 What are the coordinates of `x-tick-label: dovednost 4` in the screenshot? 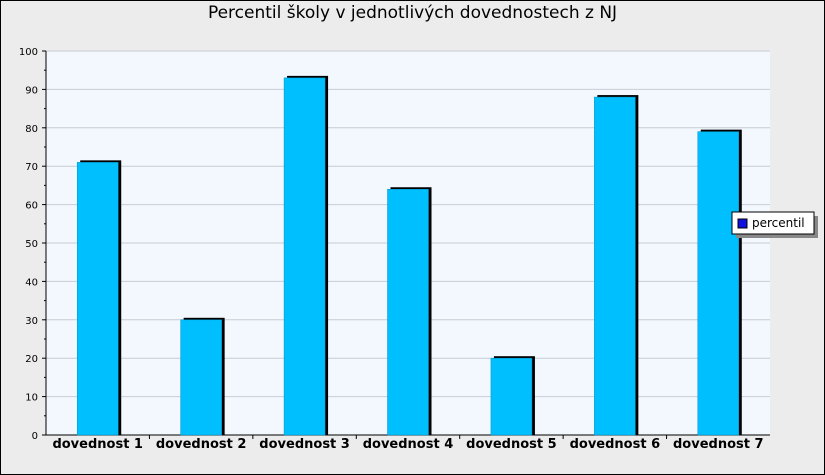 It's located at (408, 444).